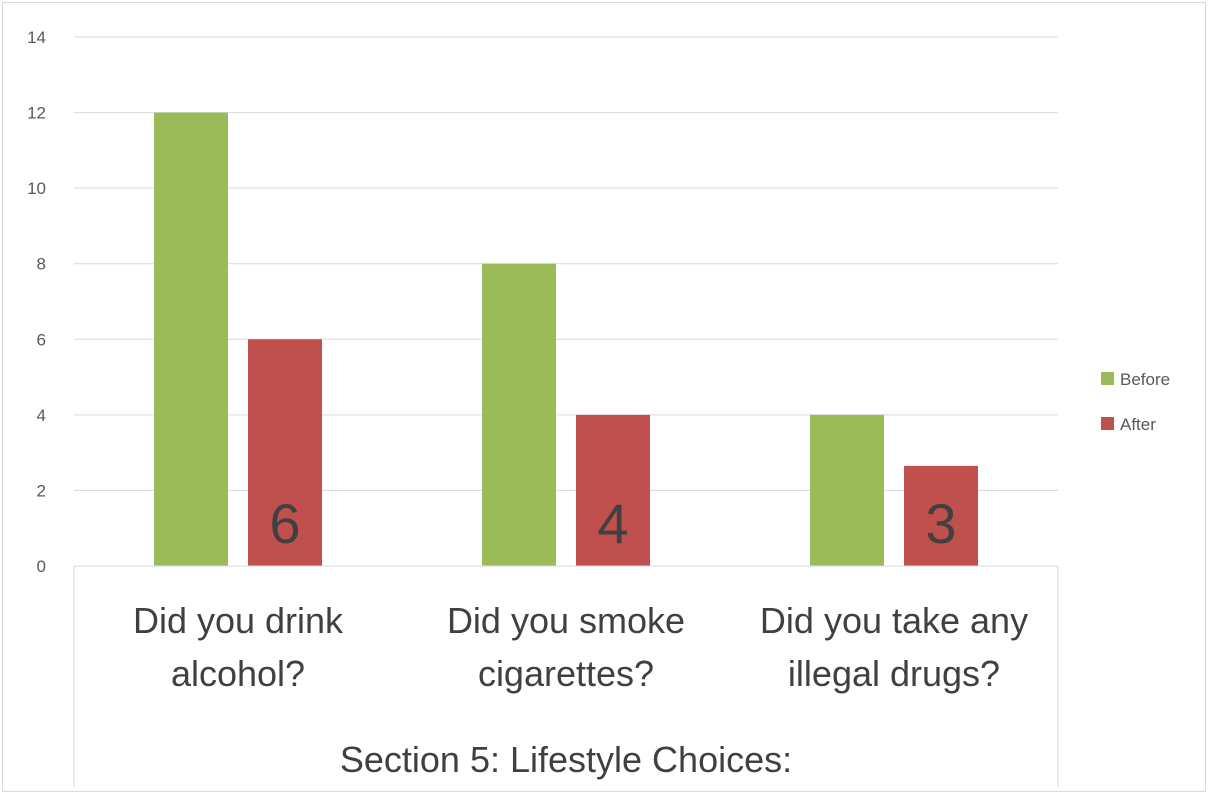 This screenshot has width=1208, height=792. Describe the element at coordinates (36, 302) in the screenshot. I see `y-axis: 0 2 4 6 8 10 12 14` at that location.